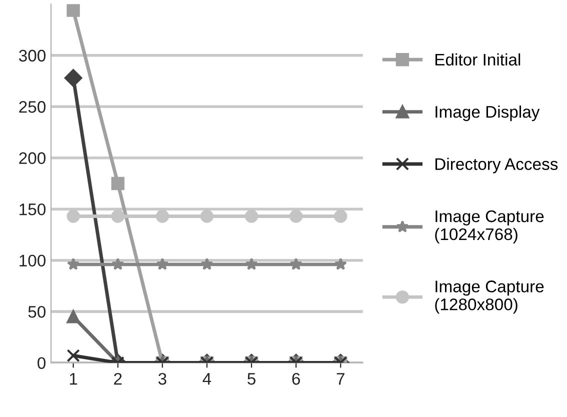 The height and width of the screenshot is (417, 567). Describe the element at coordinates (488, 114) in the screenshot. I see `legend-label: Image Display` at that location.